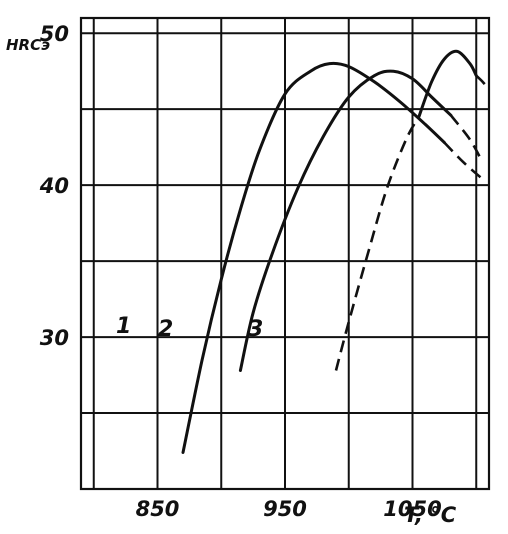 The height and width of the screenshot is (534, 508). Describe the element at coordinates (158, 509) in the screenshot. I see `x-tick-label: 850` at that location.